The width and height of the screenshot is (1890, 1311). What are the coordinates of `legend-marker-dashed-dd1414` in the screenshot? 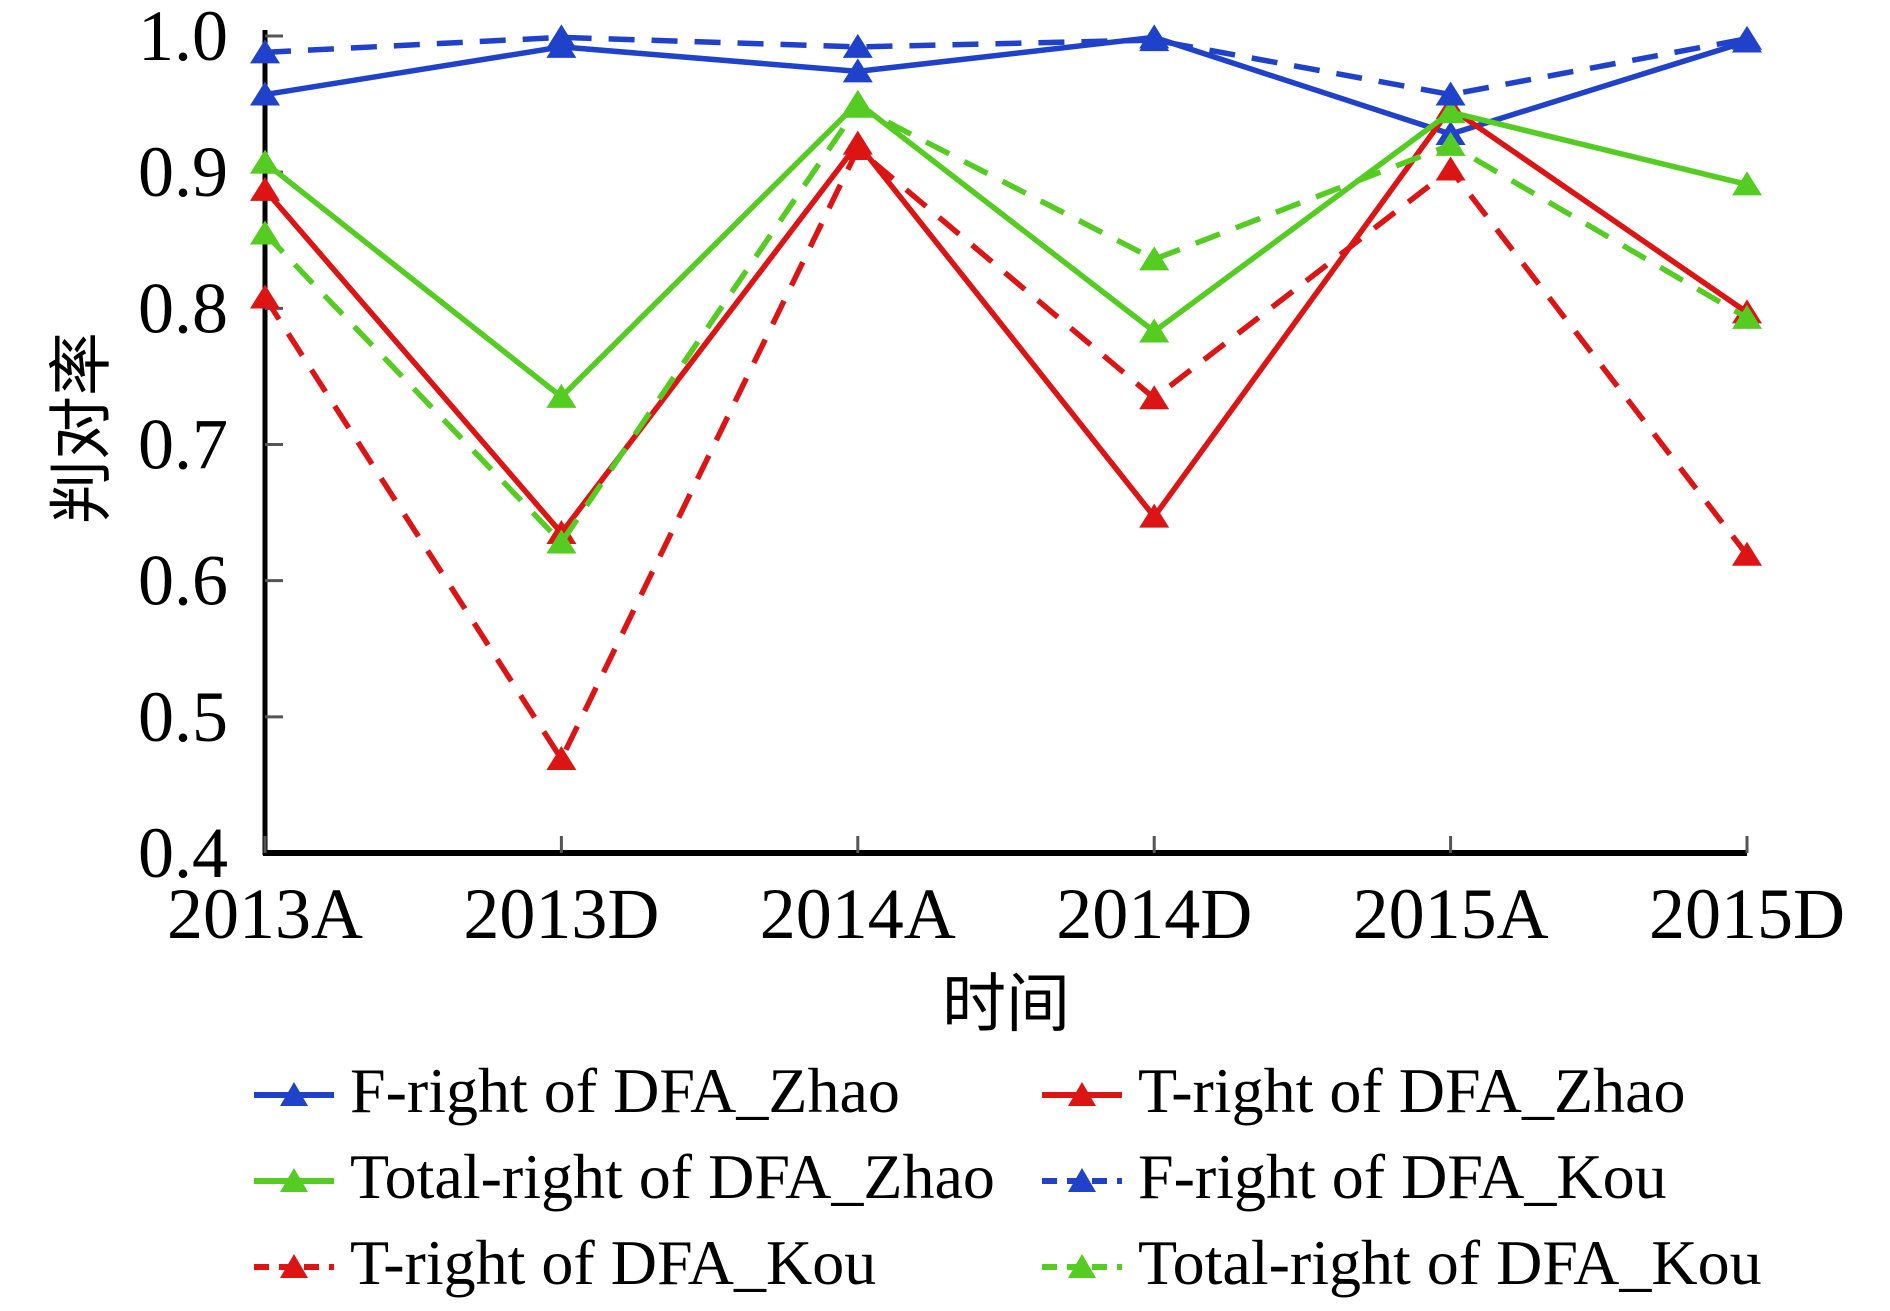 It's located at (294, 1266).